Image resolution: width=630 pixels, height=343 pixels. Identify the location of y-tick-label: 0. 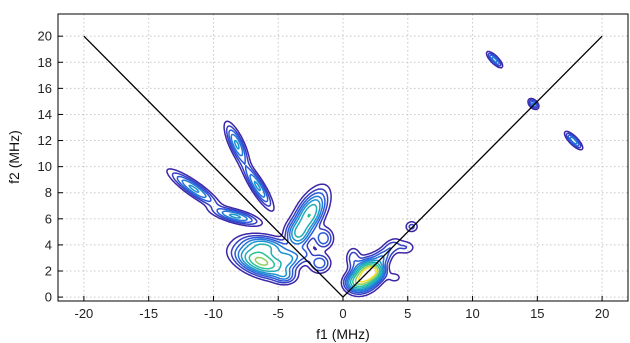
(48, 297).